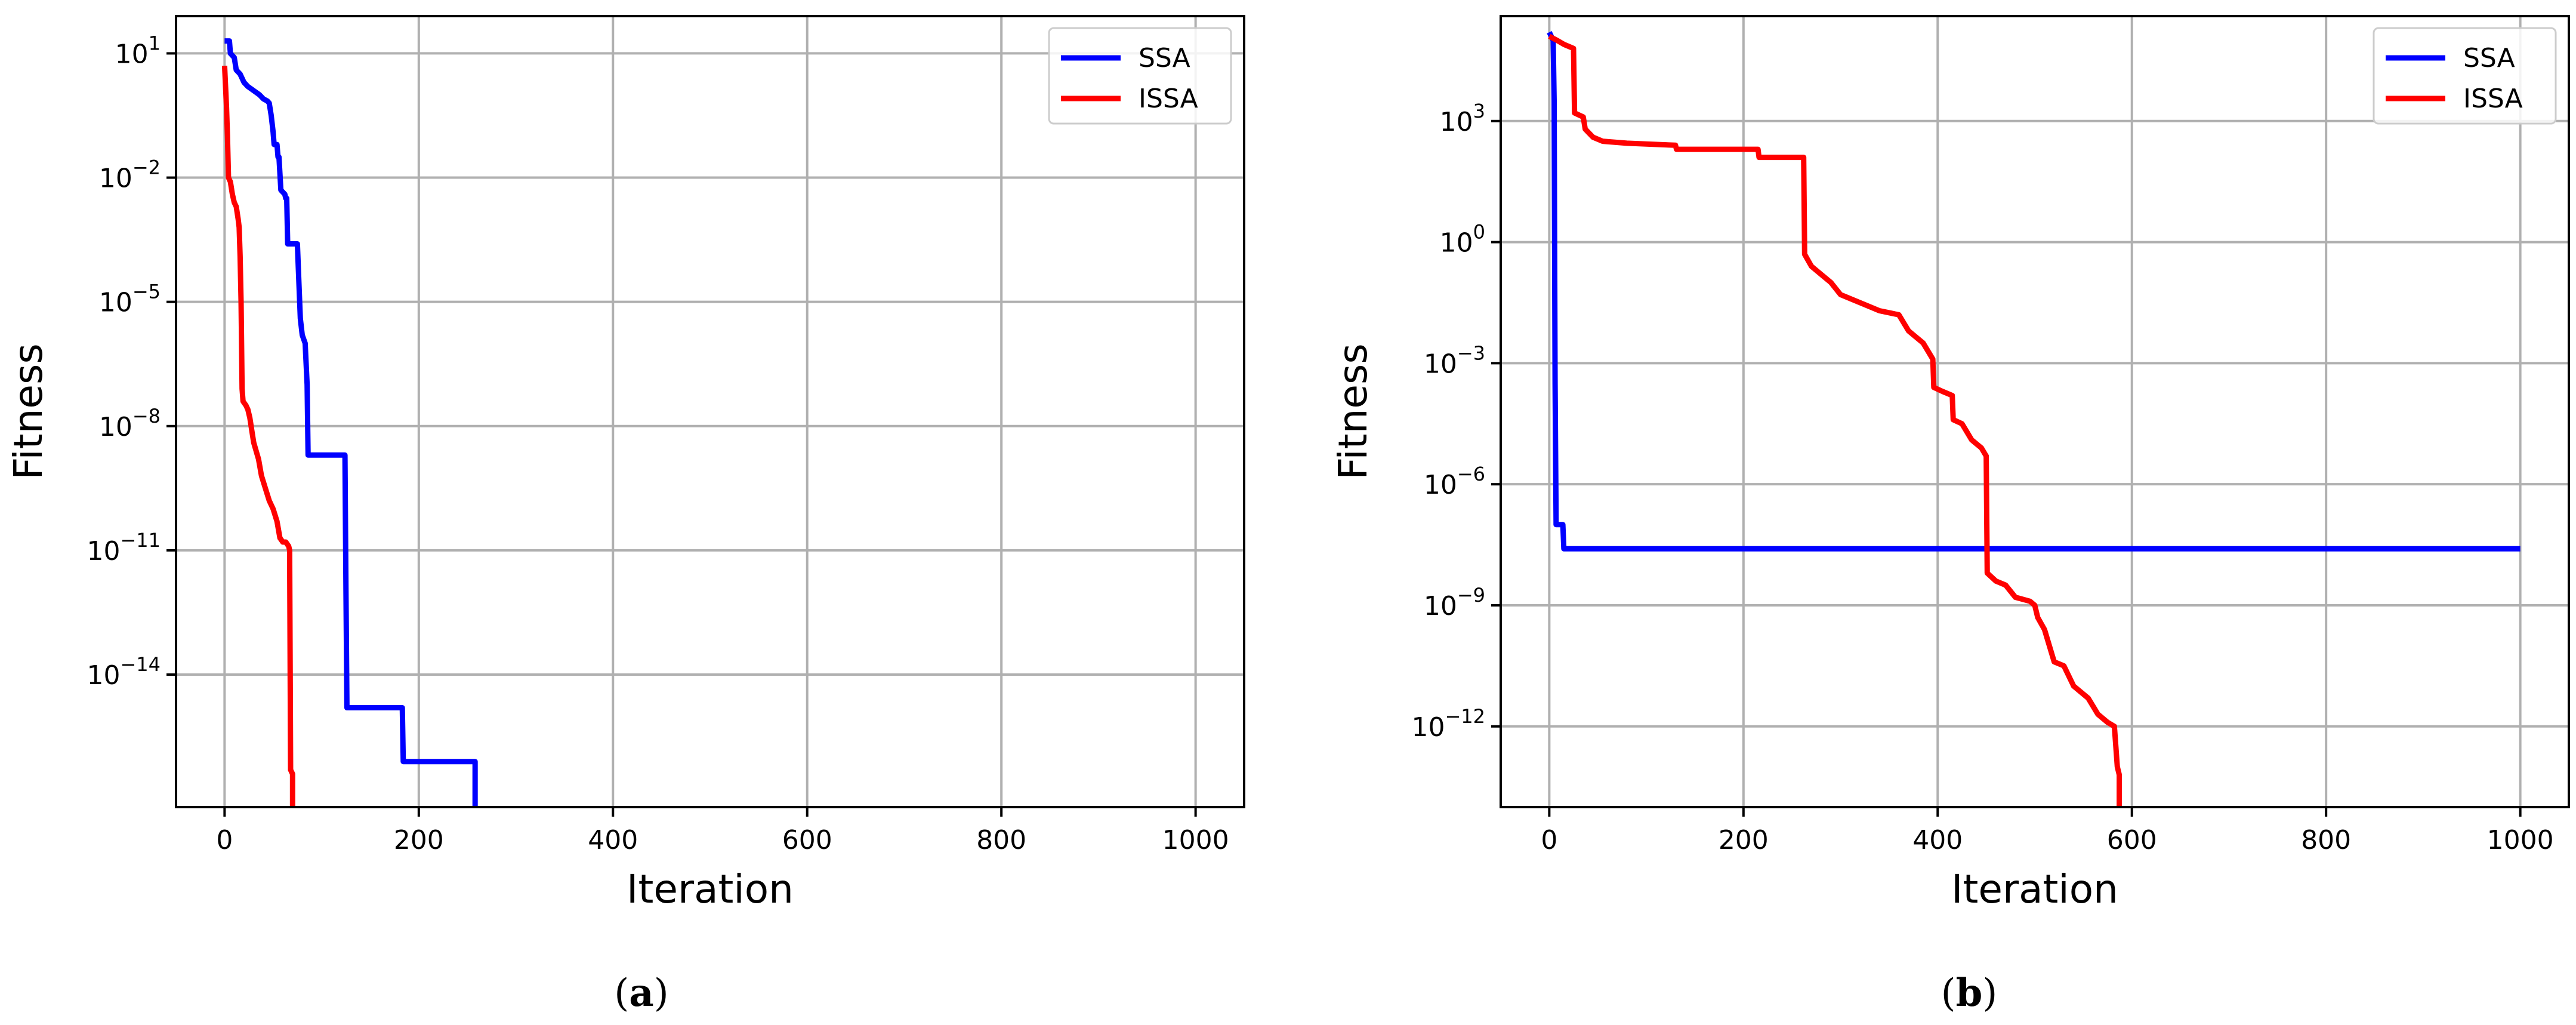  I want to click on y-tick-label: 10¹, so click(138, 50).